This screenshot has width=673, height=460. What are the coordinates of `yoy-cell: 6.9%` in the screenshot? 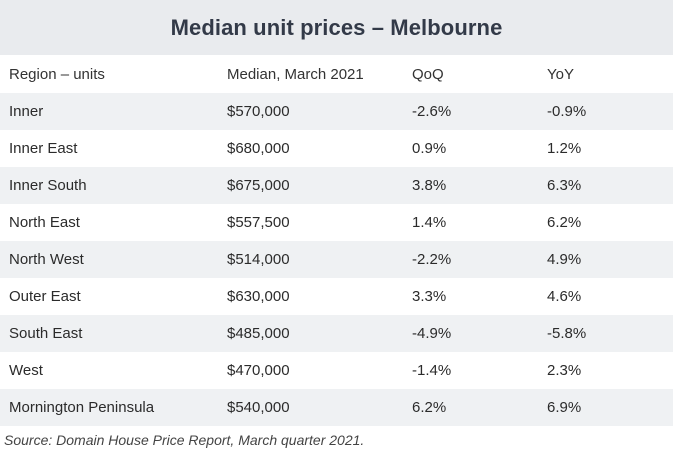 It's located at (605, 407).